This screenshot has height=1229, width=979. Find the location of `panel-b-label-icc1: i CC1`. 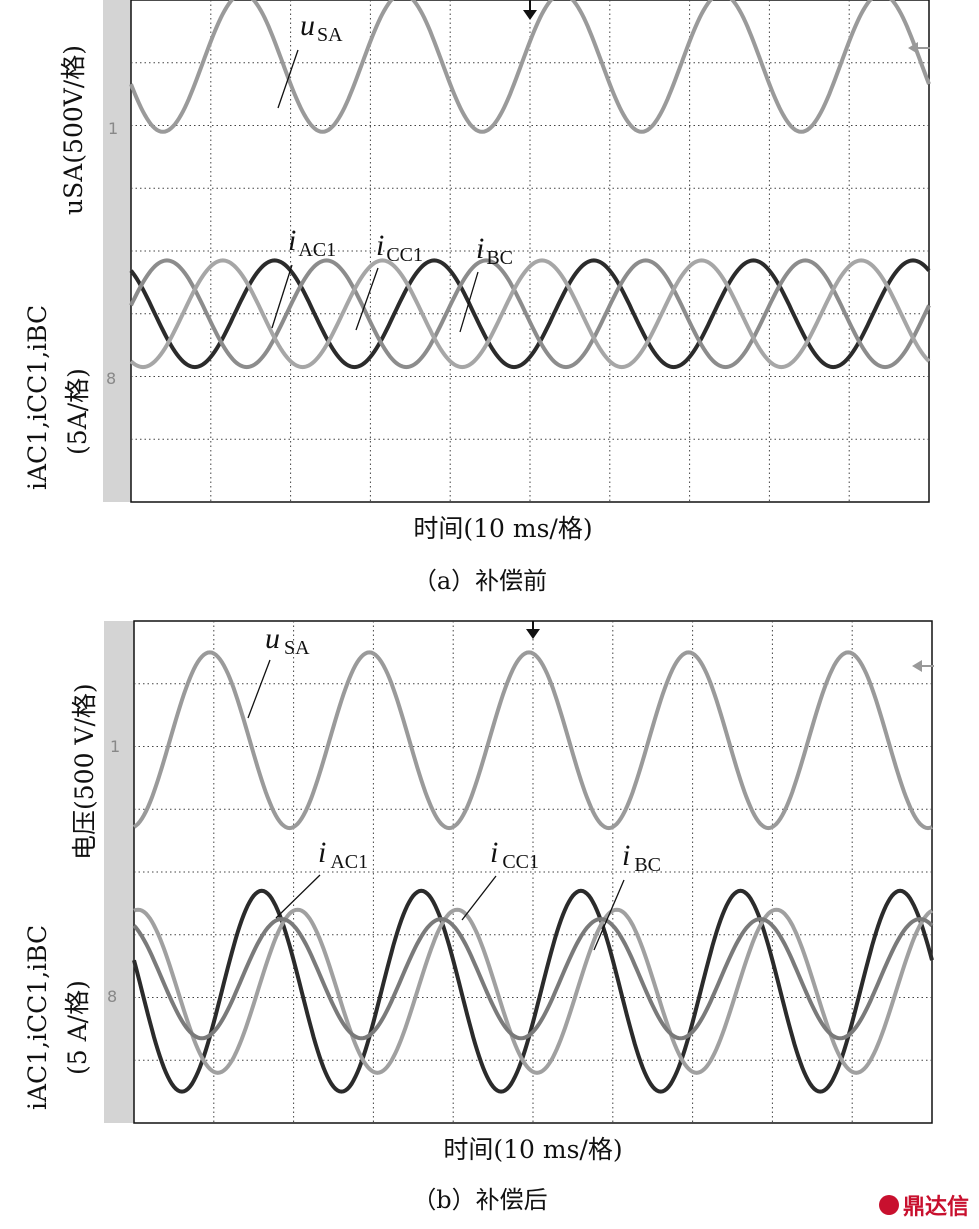

panel-b-label-icc1: i CC1 is located at coordinates (514, 854).